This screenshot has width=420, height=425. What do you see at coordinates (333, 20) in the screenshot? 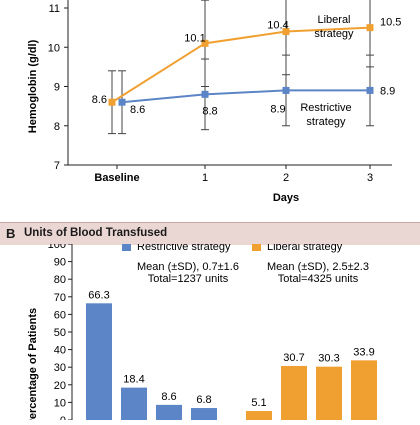
I see `series-label-liberal: Liberal` at bounding box center [333, 20].